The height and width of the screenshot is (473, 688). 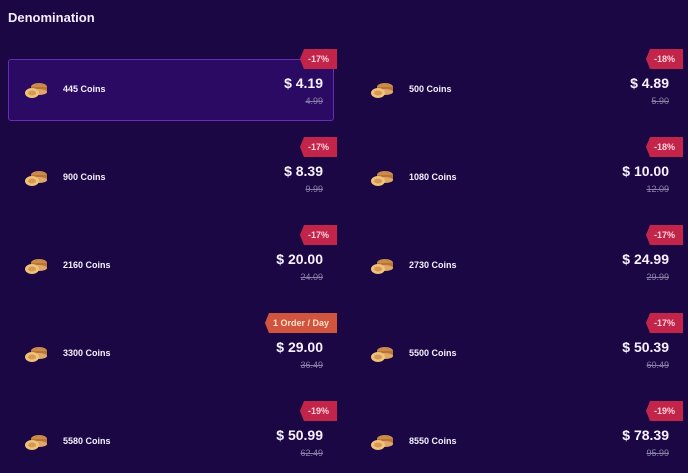 I want to click on denomination-name: 900 Coins, so click(x=84, y=177).